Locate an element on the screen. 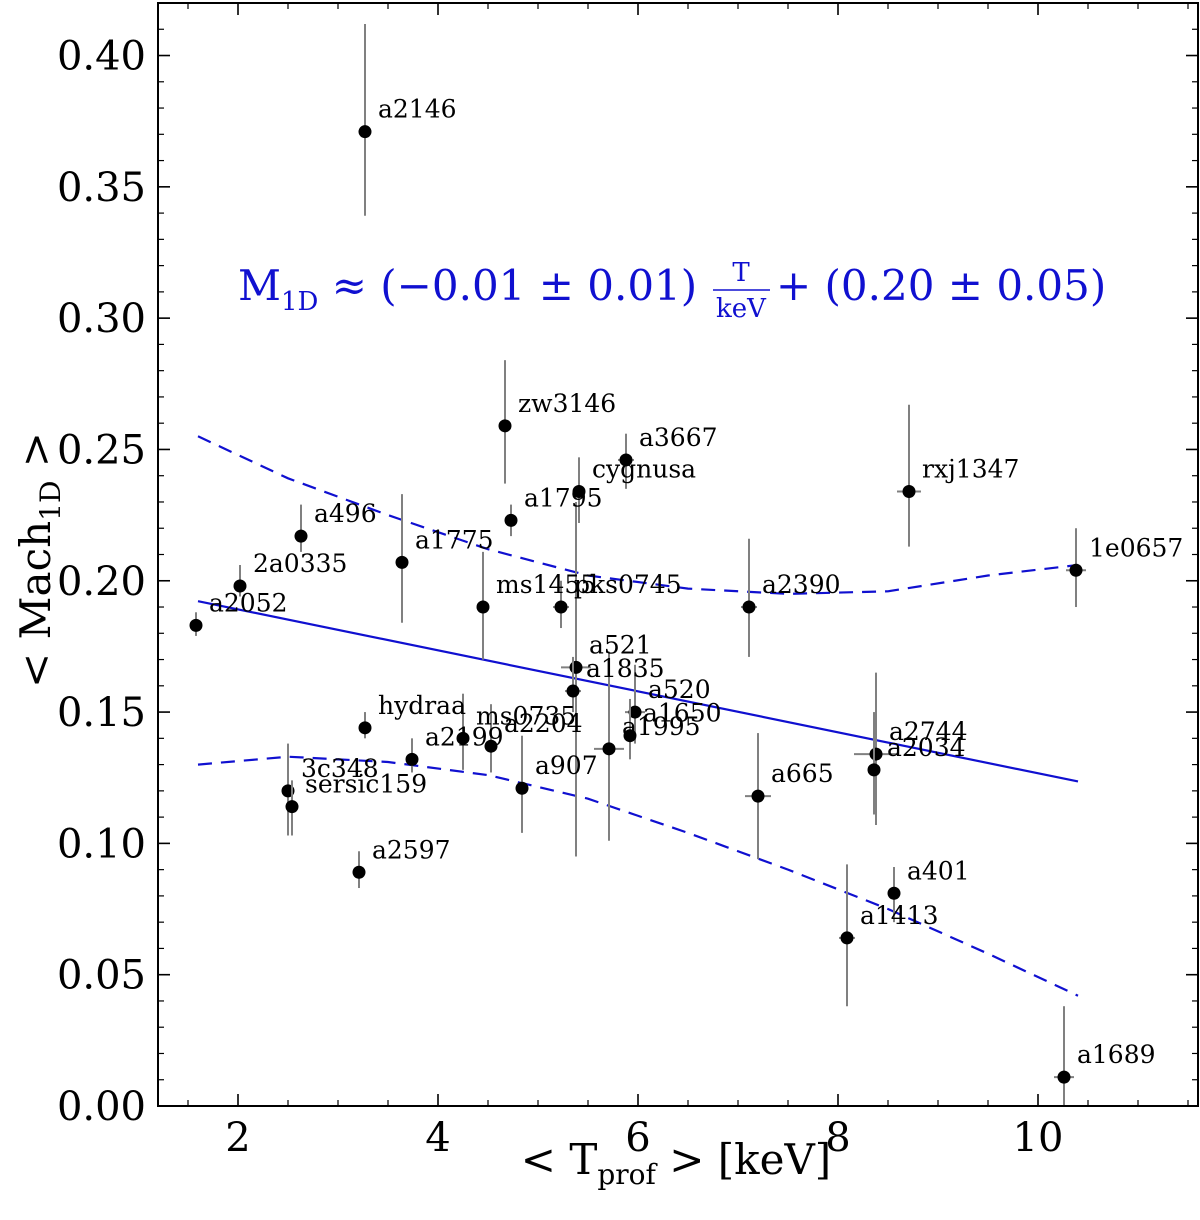 The height and width of the screenshot is (1220, 1200). y-tick-label: 0.00 is located at coordinates (101, 1107).